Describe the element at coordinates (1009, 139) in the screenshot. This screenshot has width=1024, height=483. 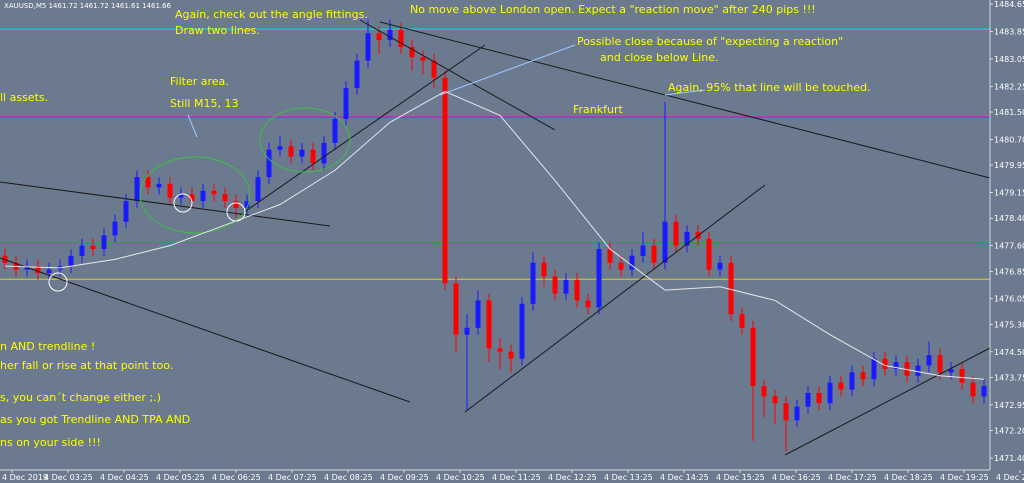
I see `y-tick-label: 1480.70` at that location.